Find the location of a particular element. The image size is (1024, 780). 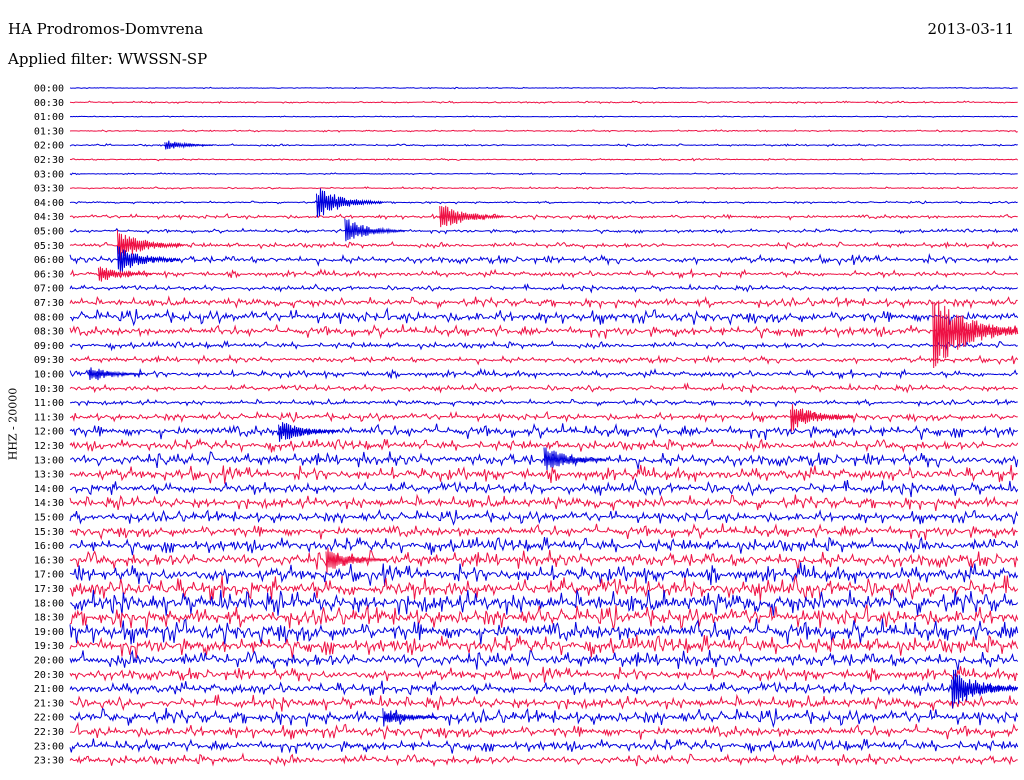

tick-label: 09:00 is located at coordinates (49, 346).